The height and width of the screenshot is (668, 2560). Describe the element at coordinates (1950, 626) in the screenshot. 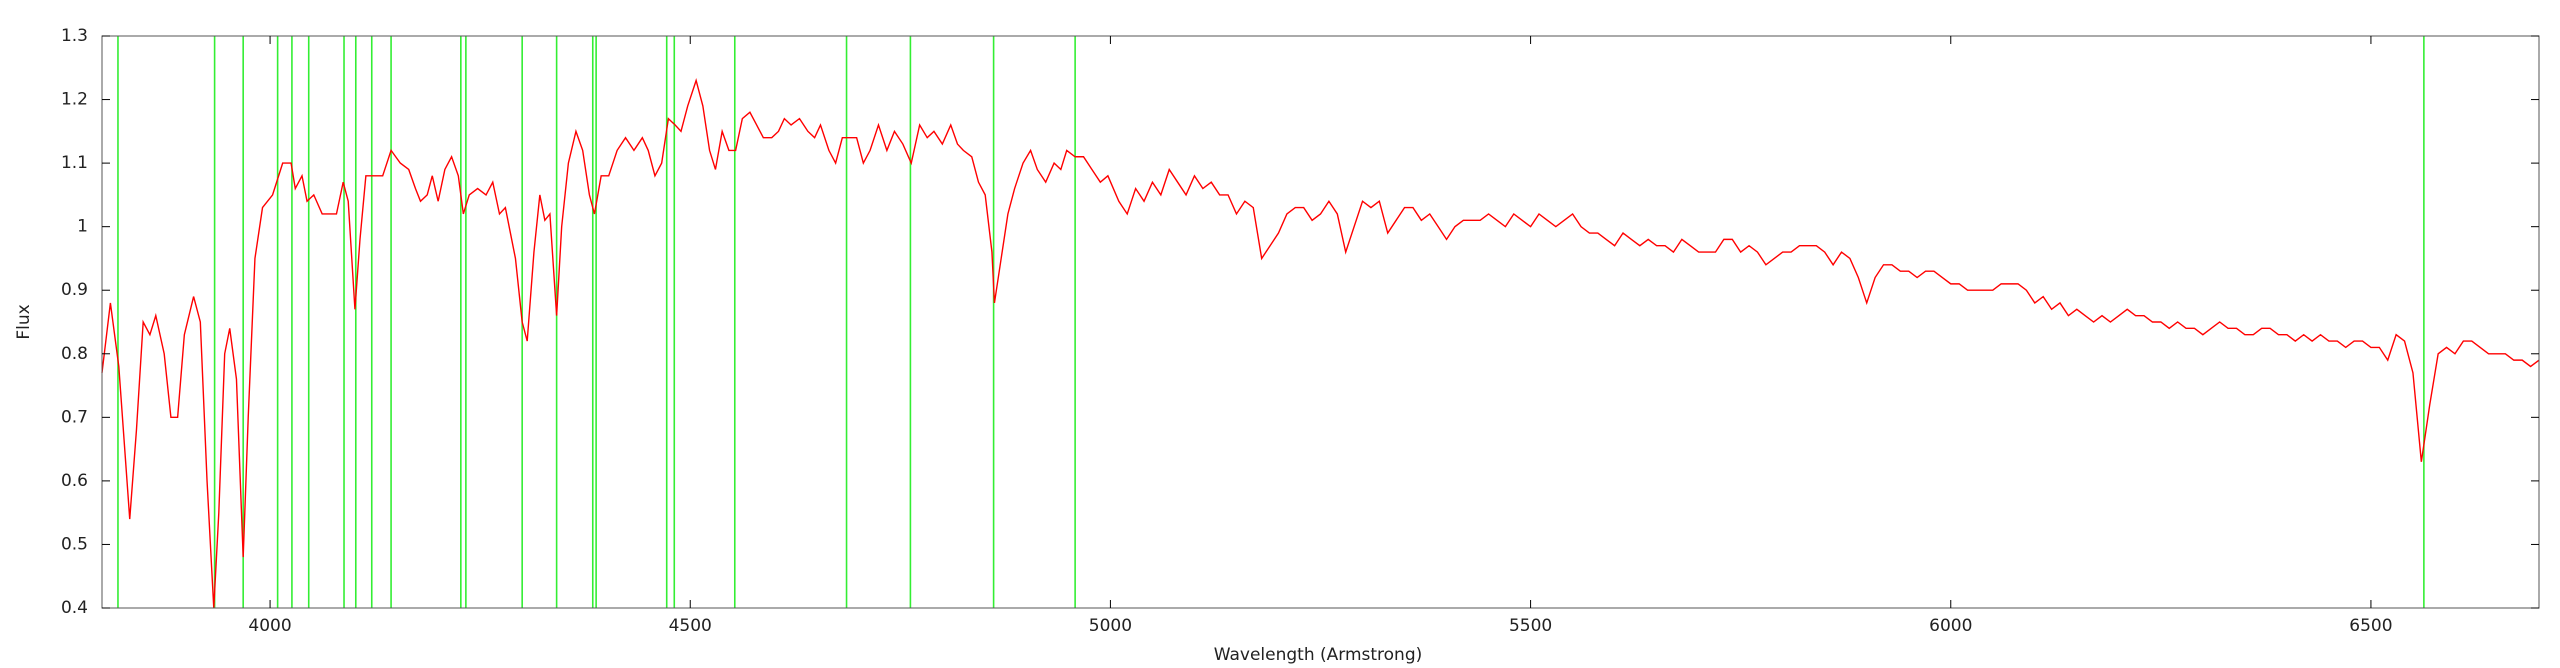

I see `x-tick-label: 6000` at that location.